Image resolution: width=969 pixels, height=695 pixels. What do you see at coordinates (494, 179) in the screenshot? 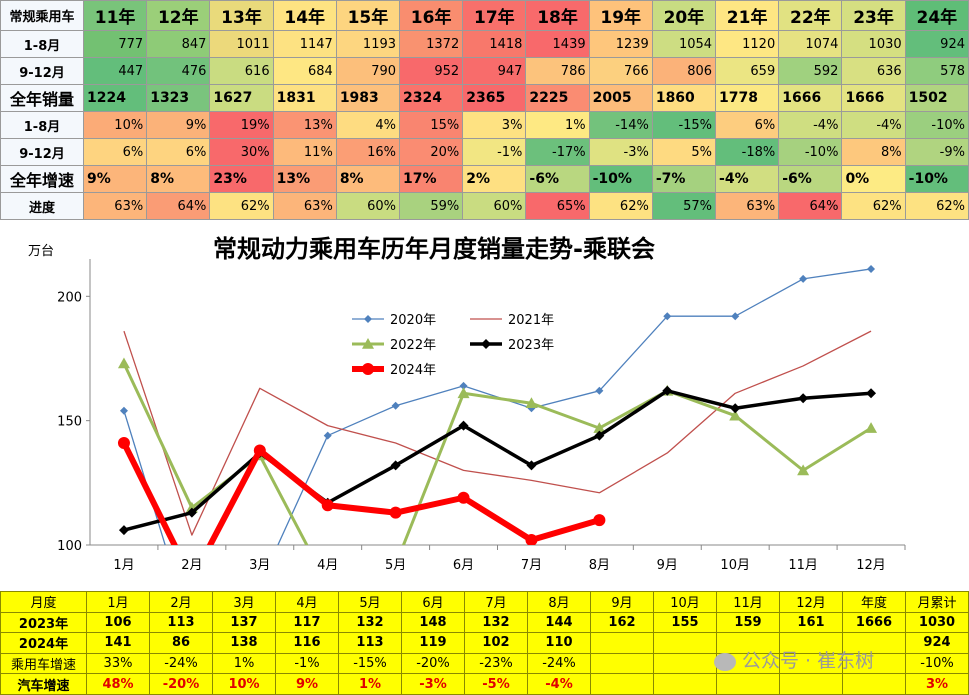
I see `table-cell: 2%` at bounding box center [494, 179].